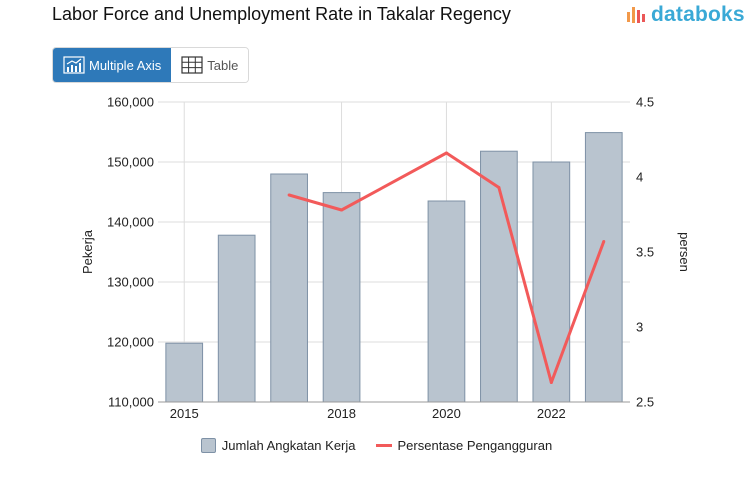  What do you see at coordinates (446, 153) in the screenshot?
I see `line-point-2020` at bounding box center [446, 153].